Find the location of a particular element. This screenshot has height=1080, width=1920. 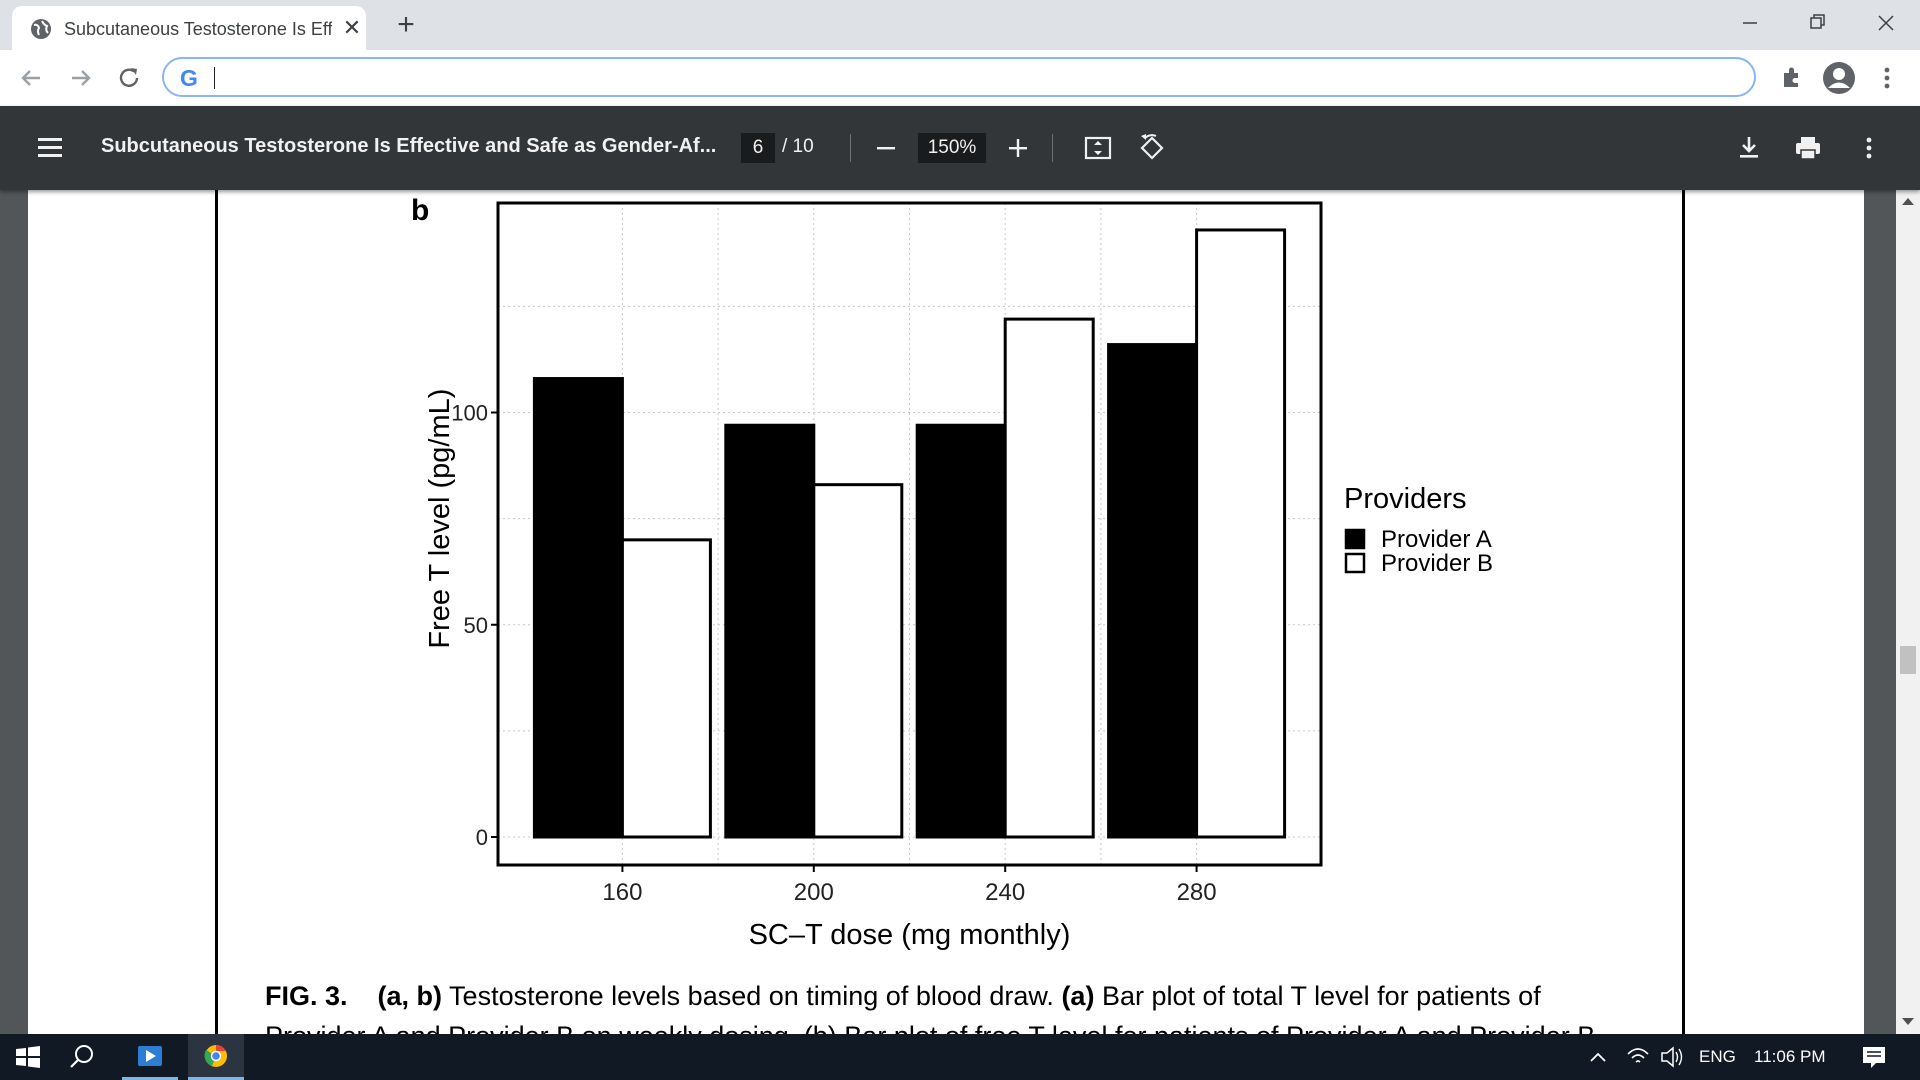

fit-to-page-icon is located at coordinates (1098, 148).